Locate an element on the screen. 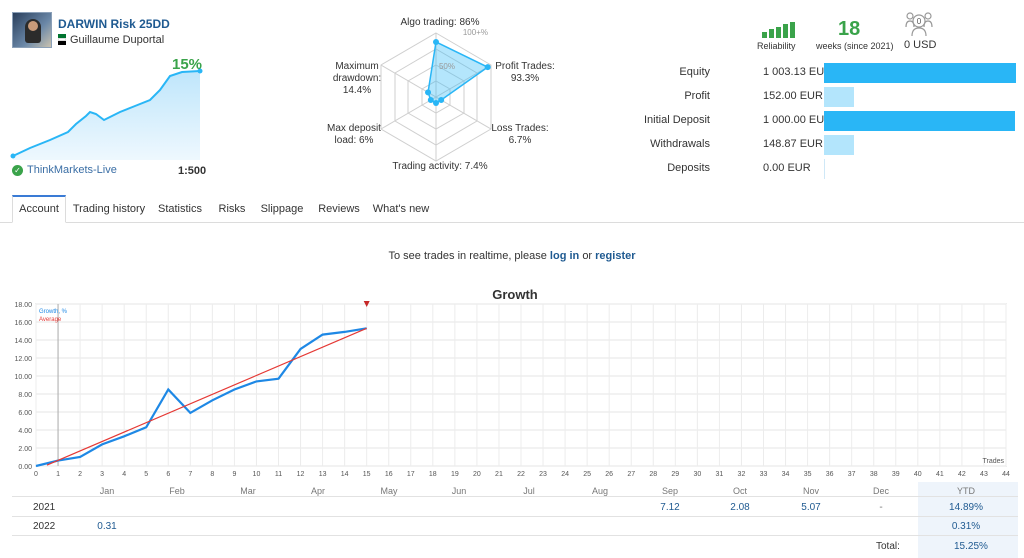 The height and width of the screenshot is (558, 1024). tab-bar is located at coordinates (512, 209).